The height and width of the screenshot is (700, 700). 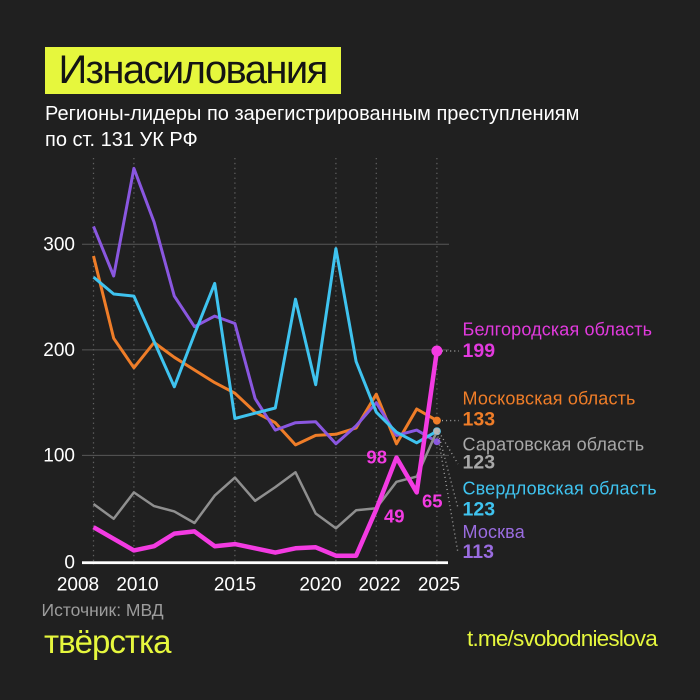 What do you see at coordinates (479, 552) in the screenshot?
I see `svg-text: 113` at bounding box center [479, 552].